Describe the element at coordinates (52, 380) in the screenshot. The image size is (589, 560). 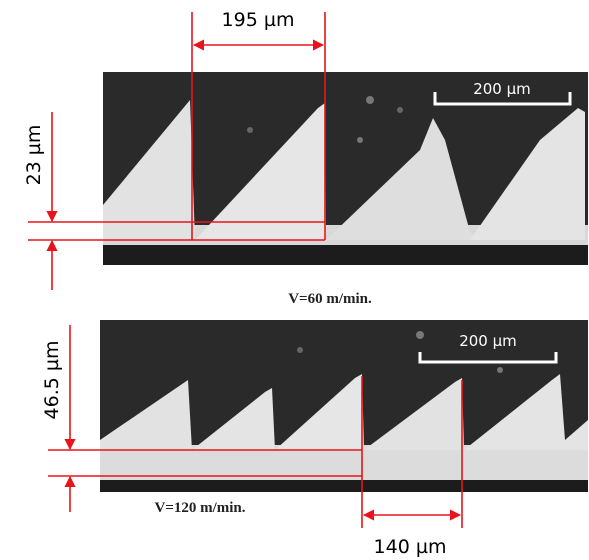
I see `dimension-label: 46.5 µm` at that location.